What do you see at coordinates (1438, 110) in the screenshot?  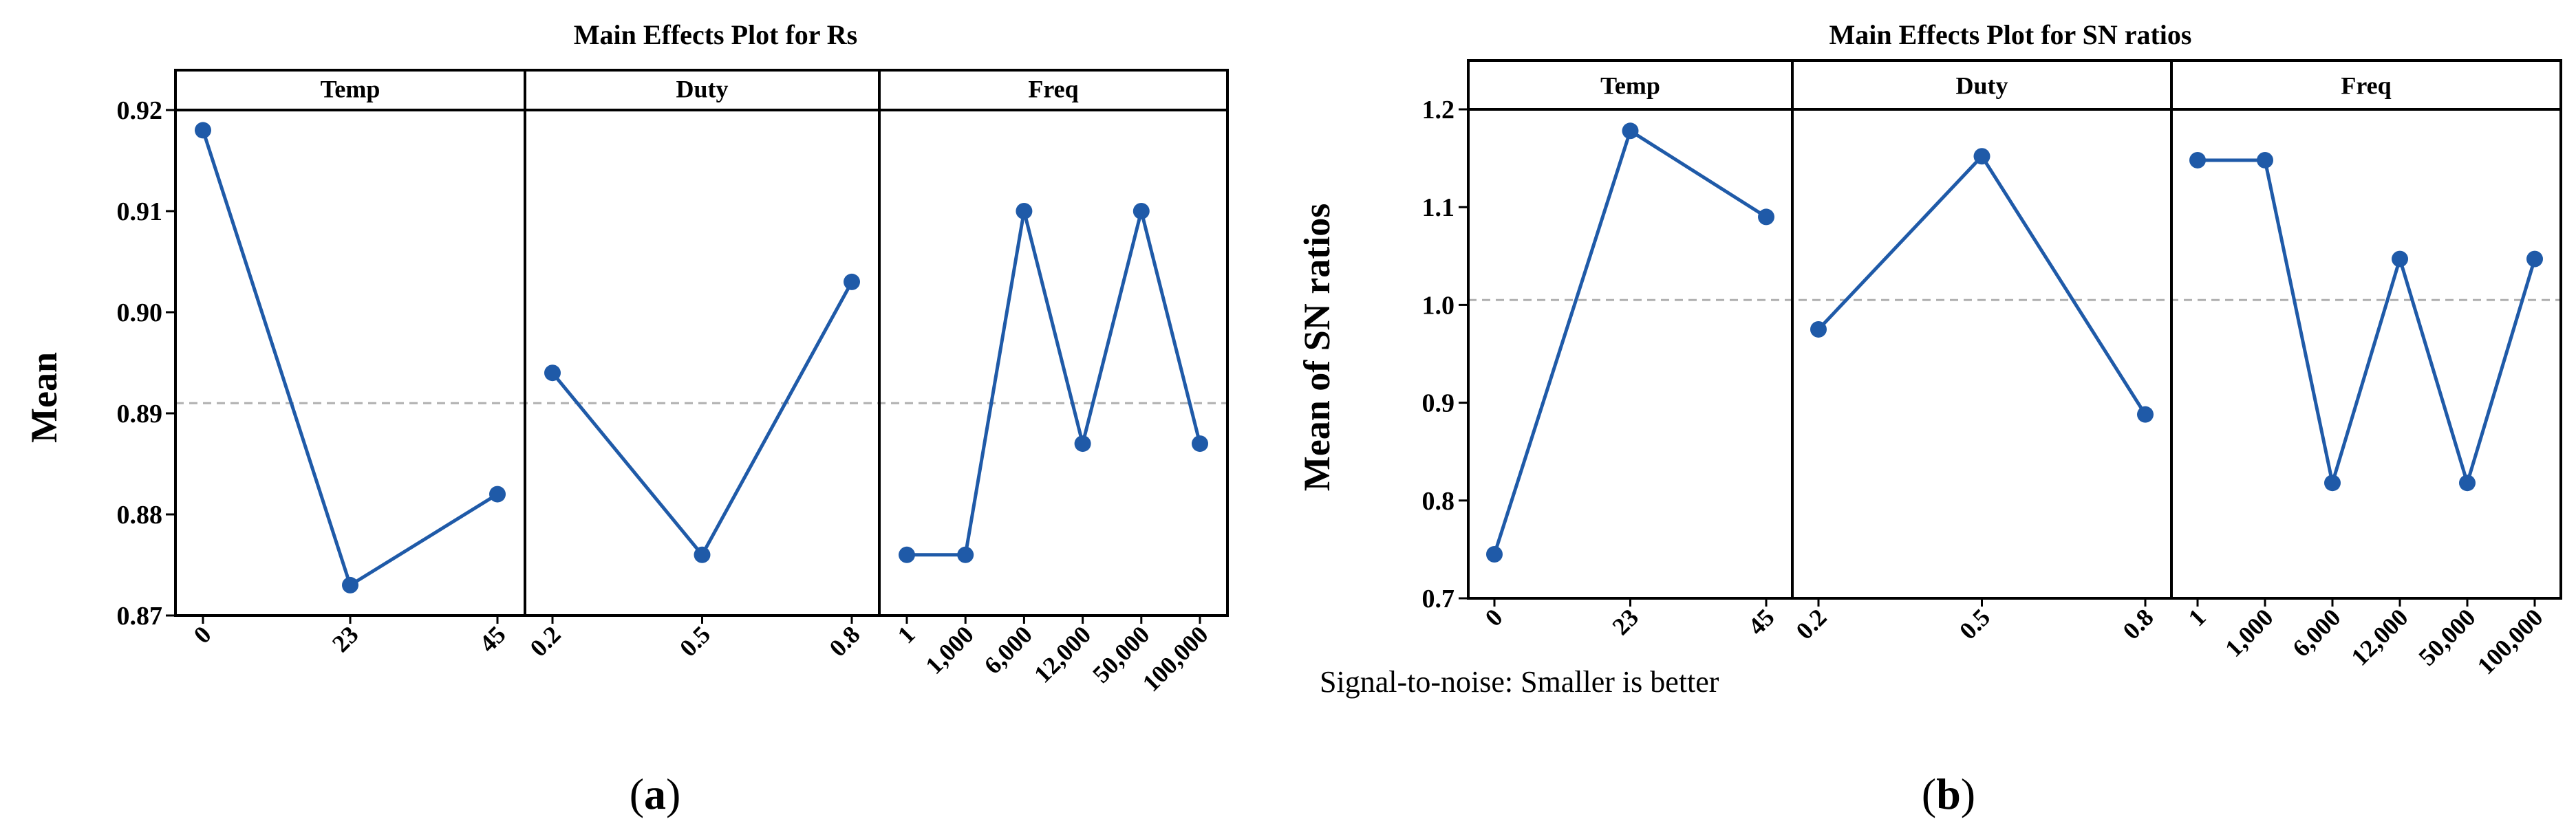 I see `y-tick-label: 1.2` at bounding box center [1438, 110].